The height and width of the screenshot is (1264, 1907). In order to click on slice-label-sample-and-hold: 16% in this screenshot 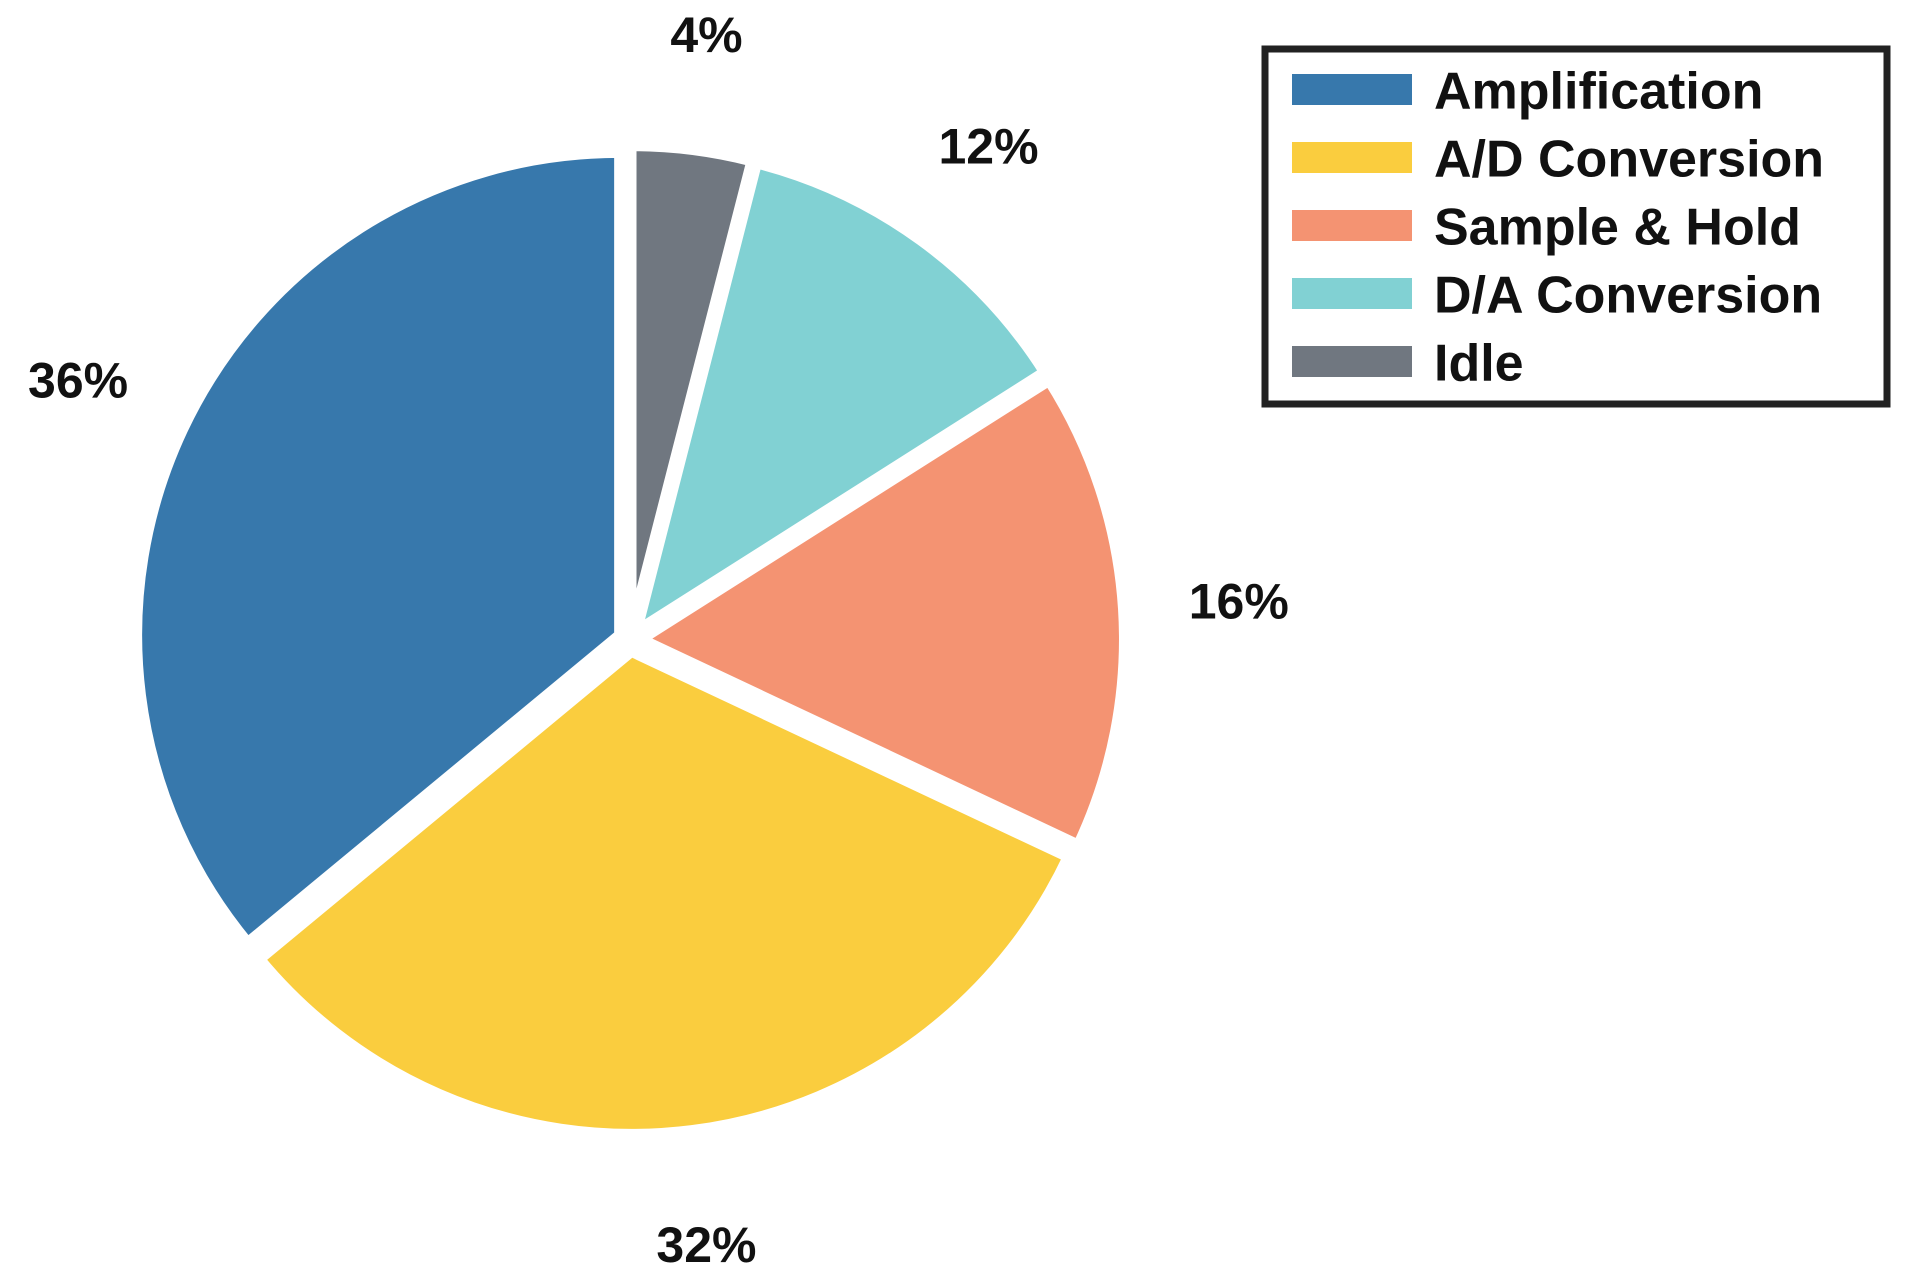, I will do `click(1239, 602)`.